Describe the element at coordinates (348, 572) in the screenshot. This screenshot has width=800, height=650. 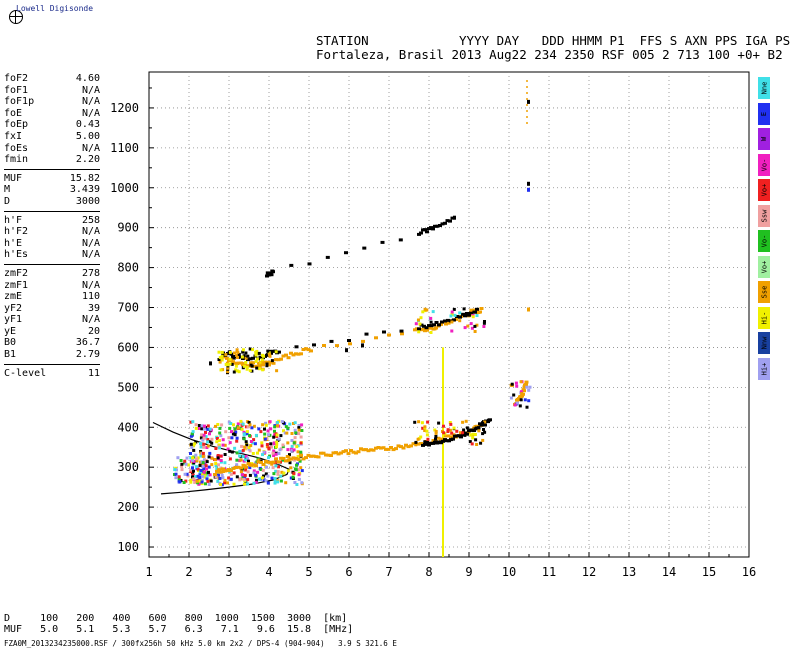
I see `x-tick-label: 6` at that location.